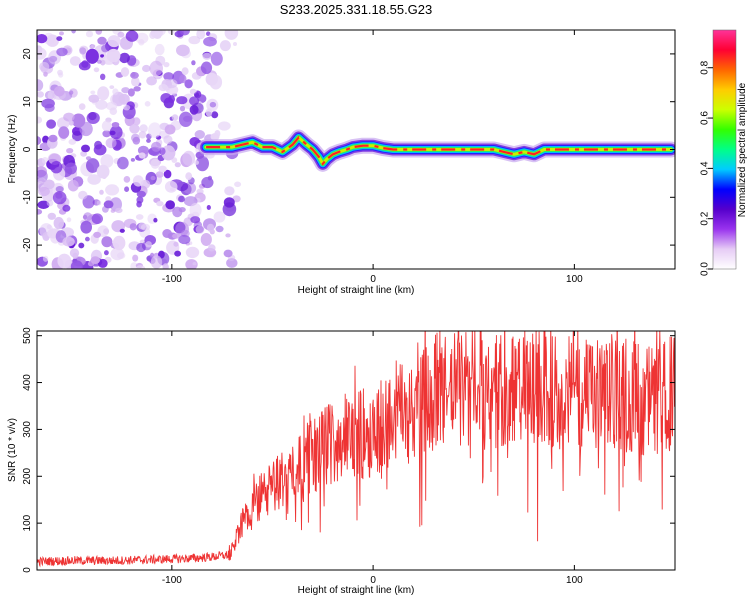 The height and width of the screenshot is (600, 750). What do you see at coordinates (172, 279) in the screenshot?
I see `spectrogram-xtick-label: -100` at bounding box center [172, 279].